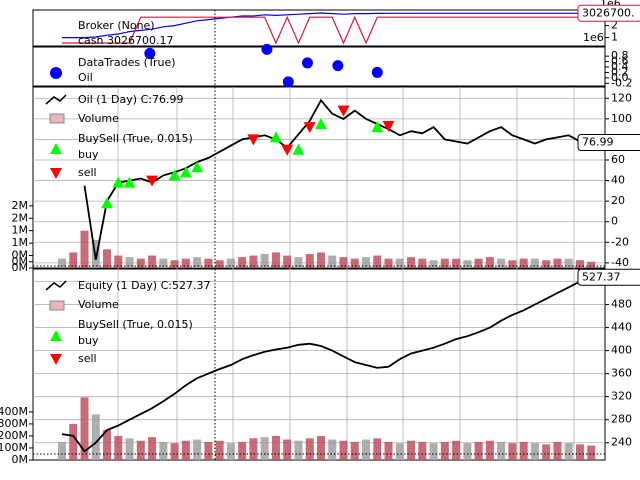 Image resolution: width=640 pixels, height=480 pixels. I want to click on y-tick-label: 0, so click(614, 221).